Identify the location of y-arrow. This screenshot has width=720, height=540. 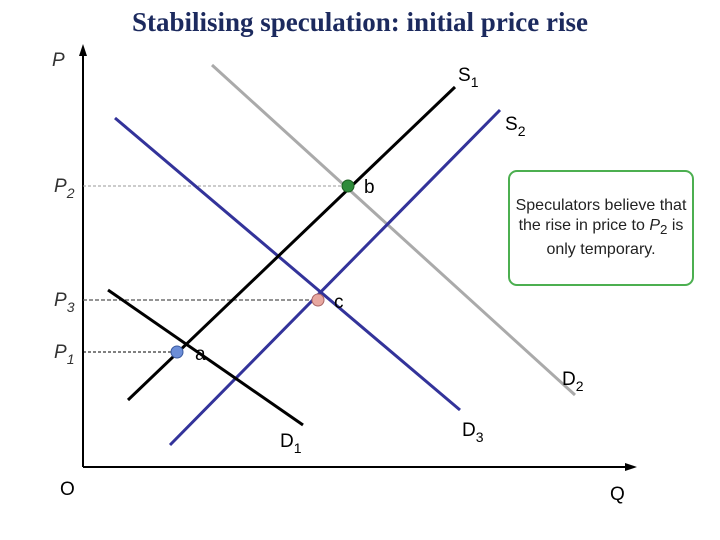
(83, 50).